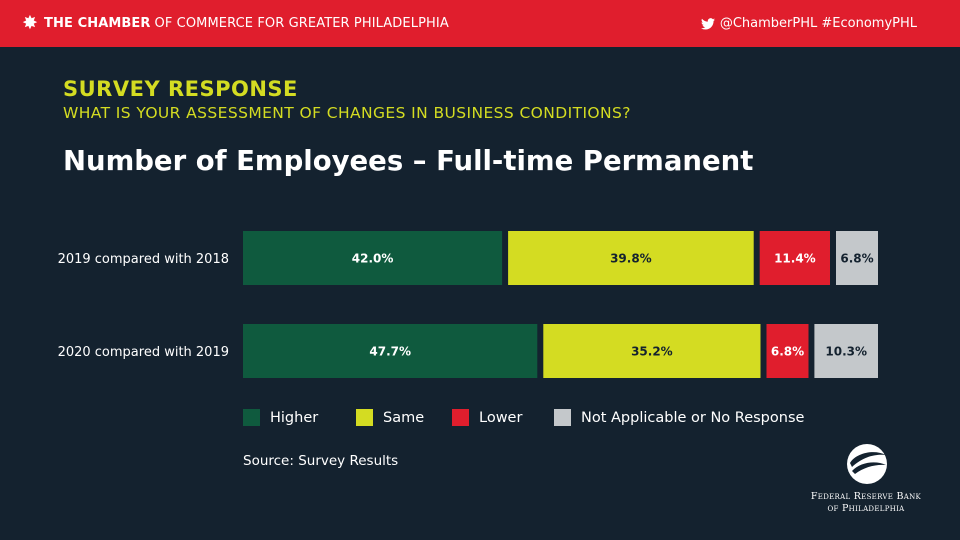  I want to click on legend-label: Higher, so click(294, 417).